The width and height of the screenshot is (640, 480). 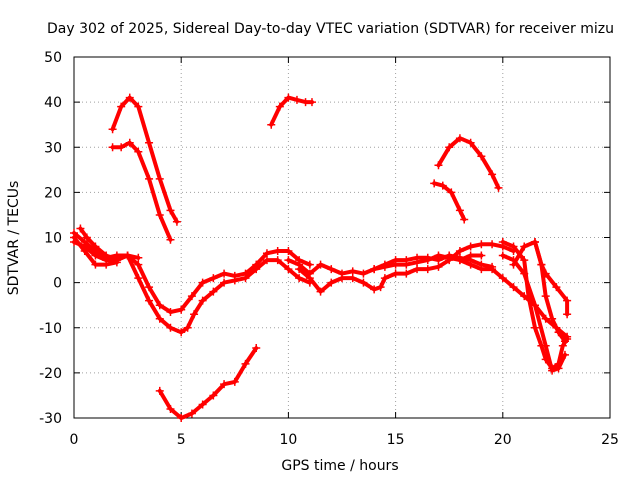 I want to click on y-tick-label: 20, so click(x=53, y=193).